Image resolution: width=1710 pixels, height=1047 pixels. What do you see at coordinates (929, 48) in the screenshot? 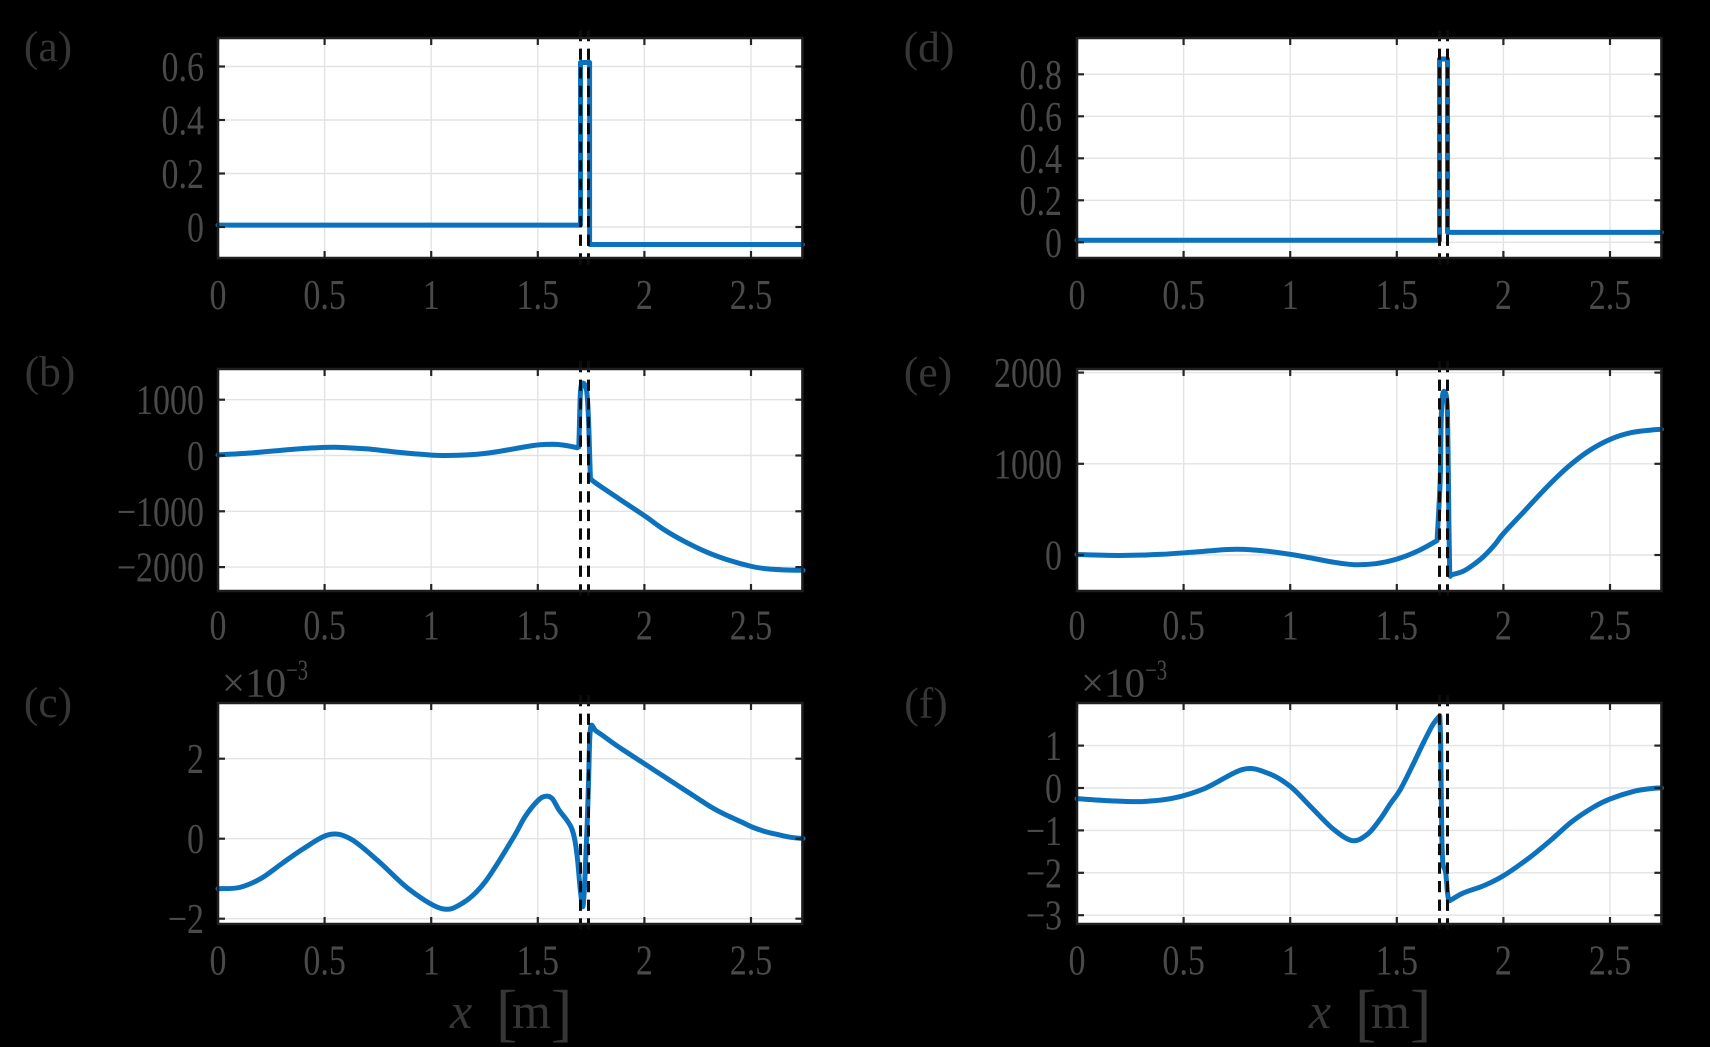
I see `svg-text: (d)` at bounding box center [929, 48].